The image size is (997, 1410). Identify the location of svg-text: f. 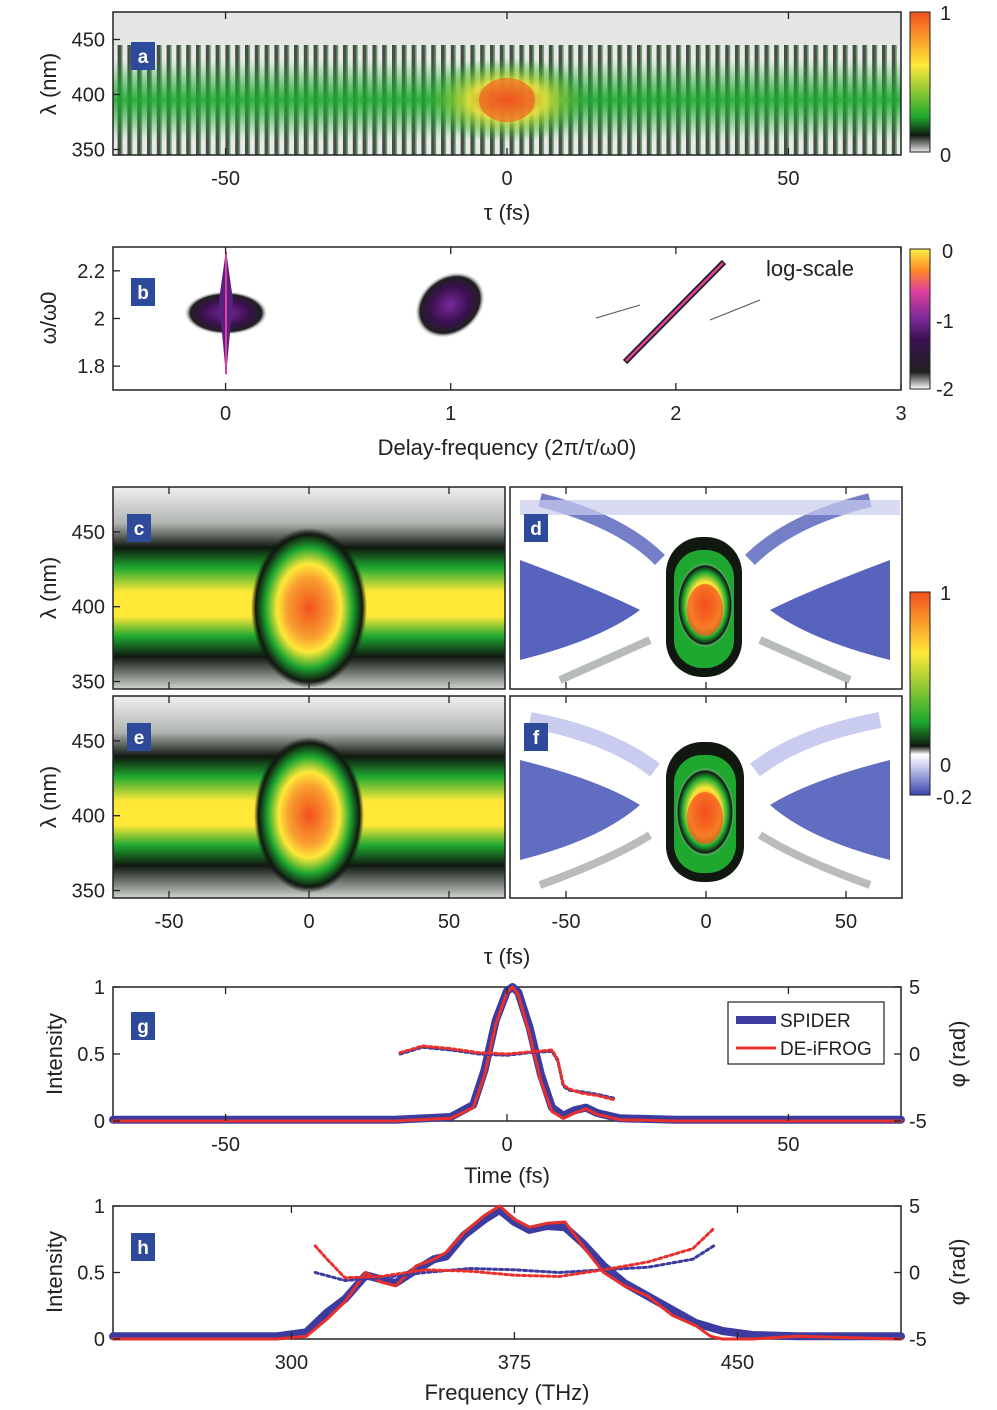
(536, 738).